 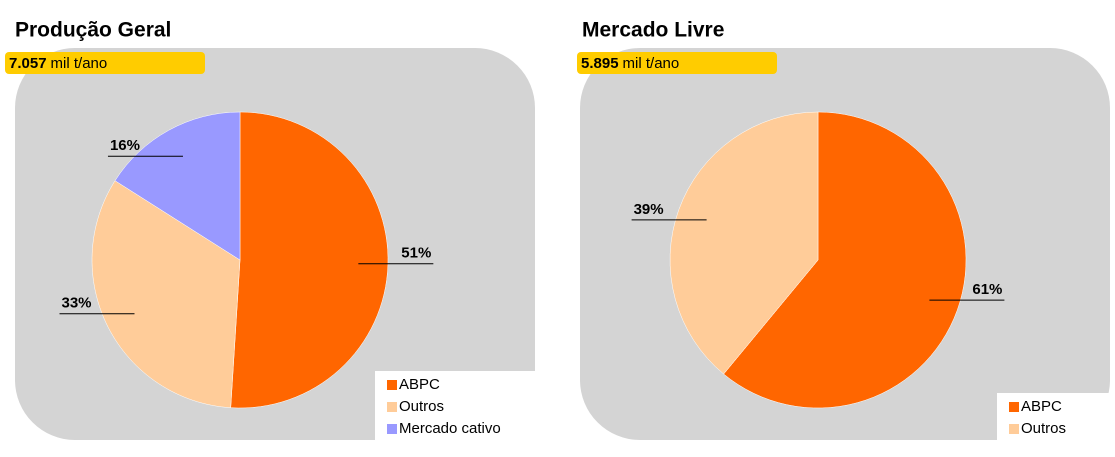 What do you see at coordinates (77, 303) in the screenshot?
I see `data-label: 33%` at bounding box center [77, 303].